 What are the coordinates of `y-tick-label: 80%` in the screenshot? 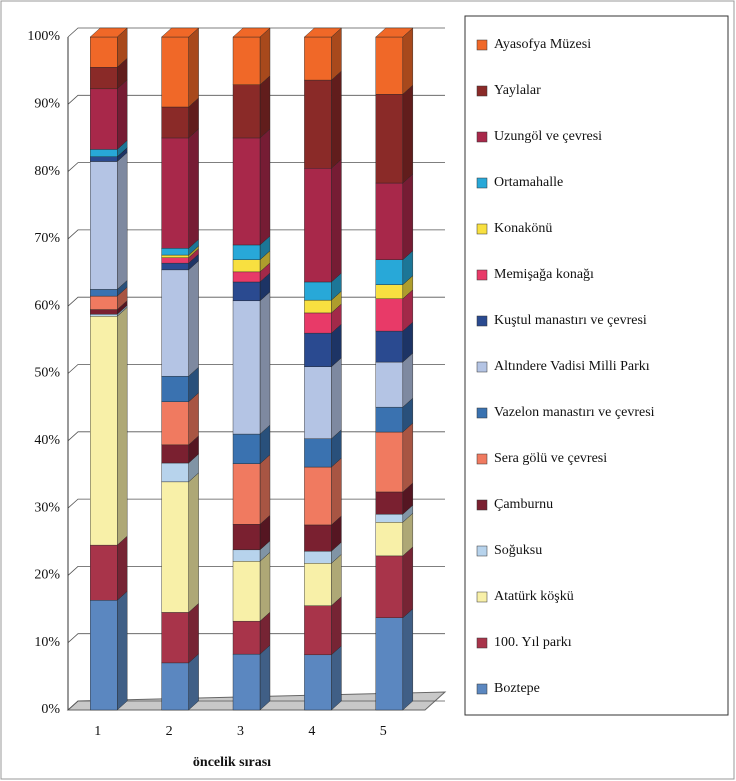 It's located at (47, 171).